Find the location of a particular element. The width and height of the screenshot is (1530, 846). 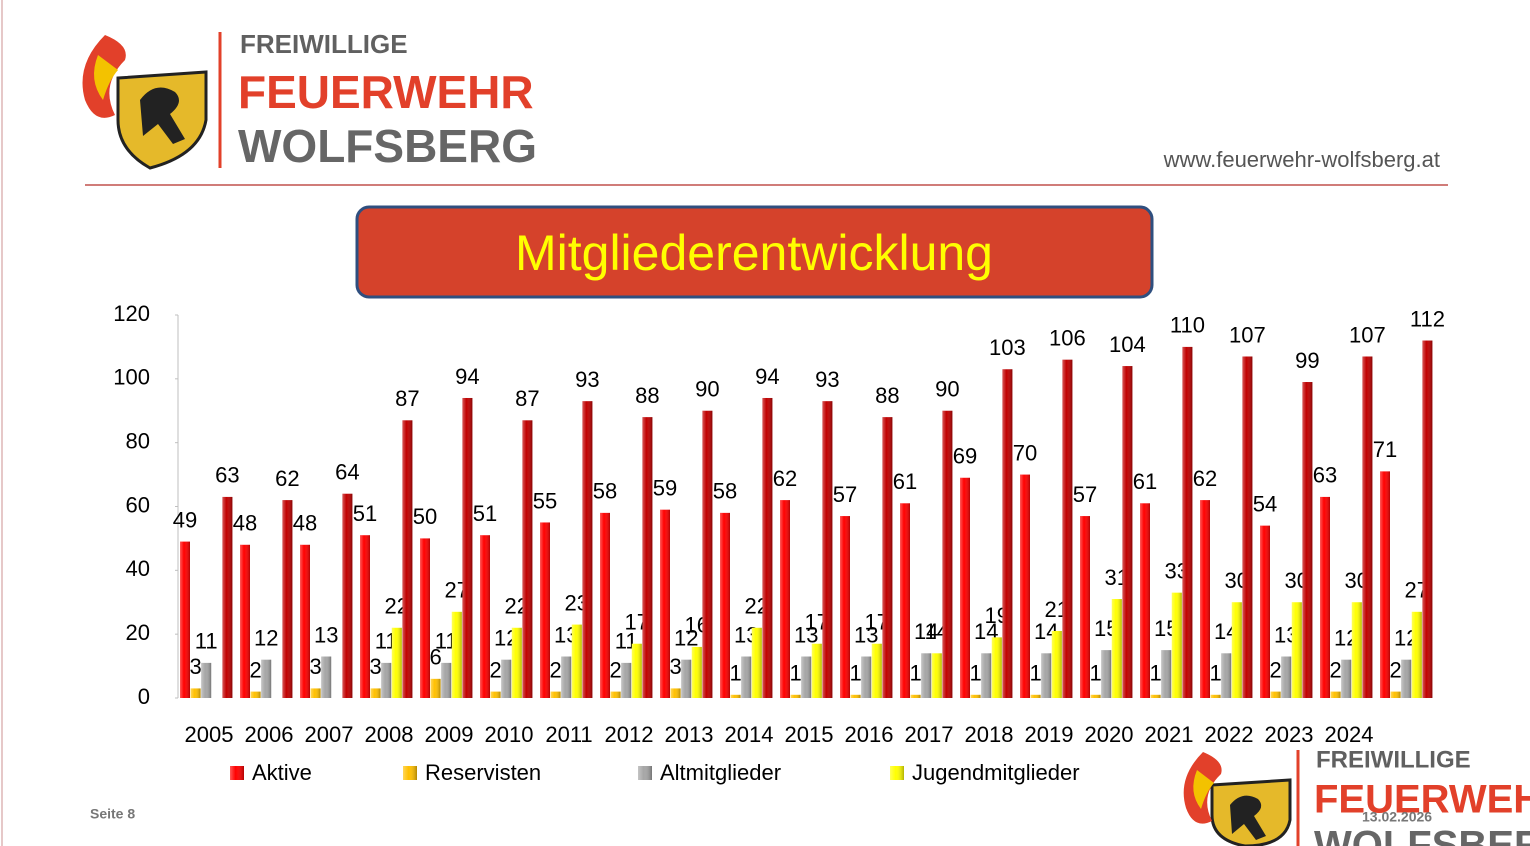

data-label: 99 is located at coordinates (1307, 360).